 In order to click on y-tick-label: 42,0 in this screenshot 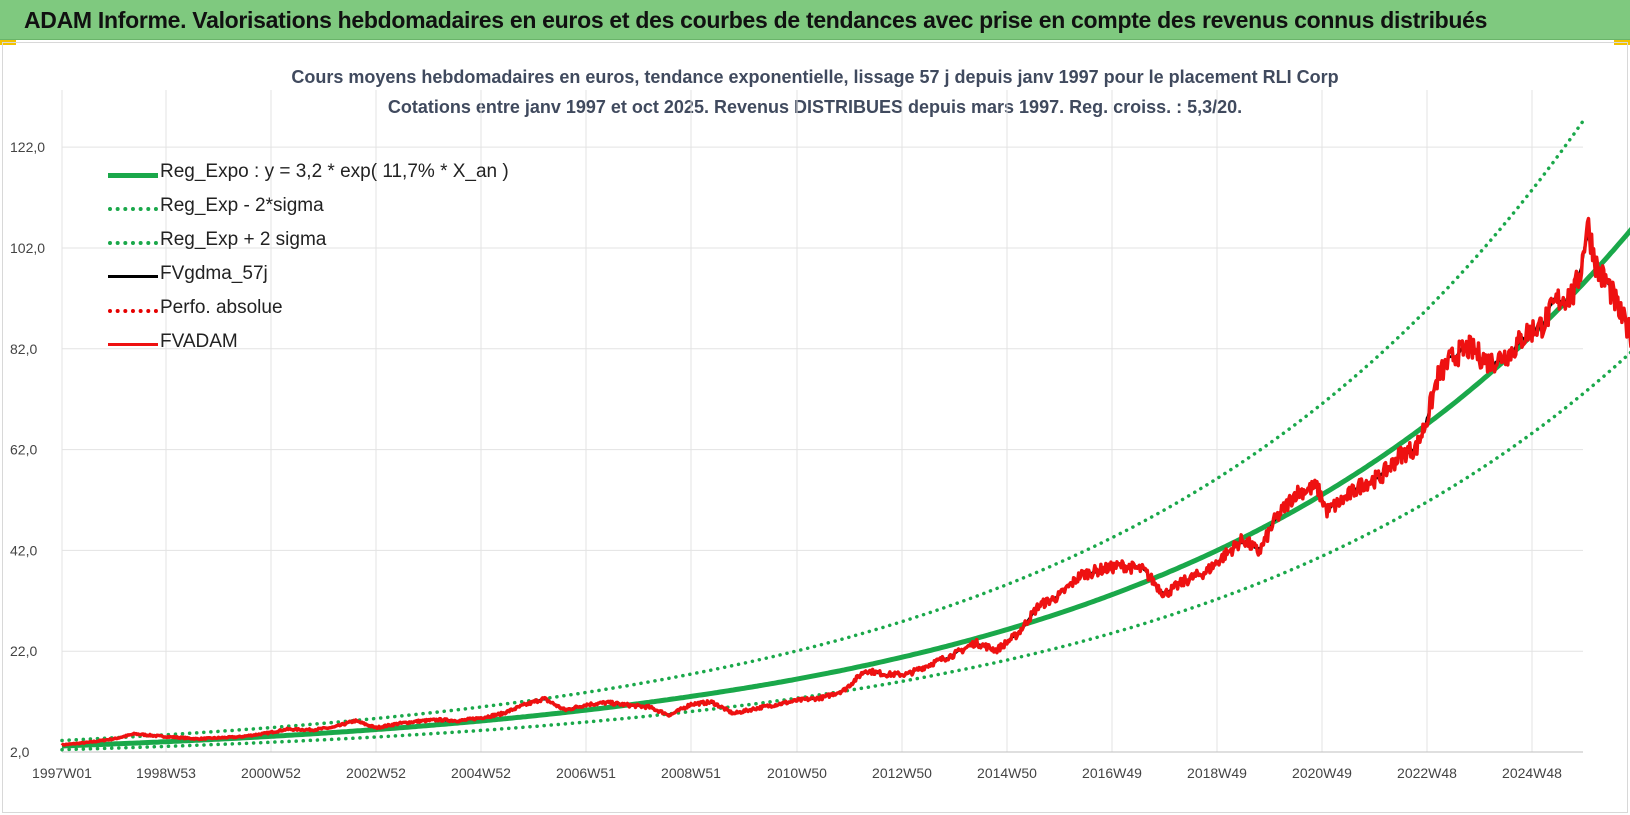, I will do `click(23, 550)`.